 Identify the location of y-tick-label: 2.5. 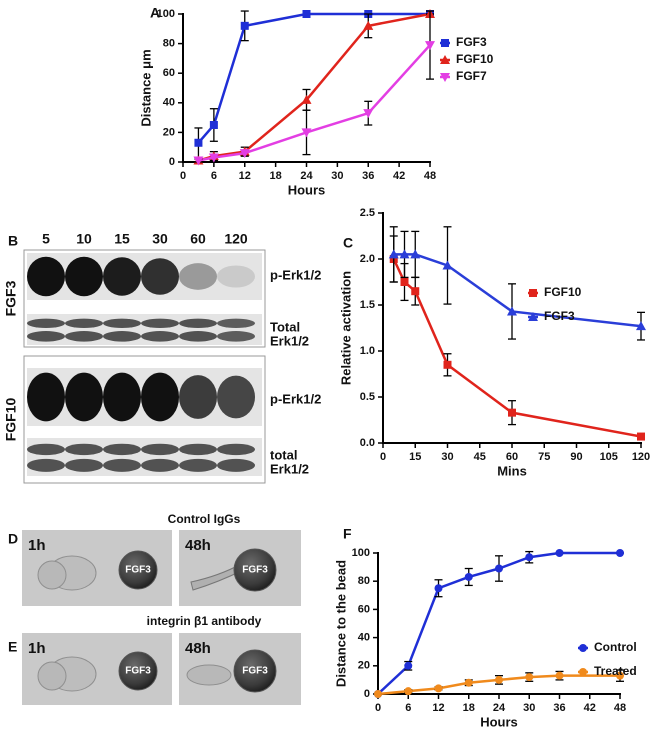
(367, 213).